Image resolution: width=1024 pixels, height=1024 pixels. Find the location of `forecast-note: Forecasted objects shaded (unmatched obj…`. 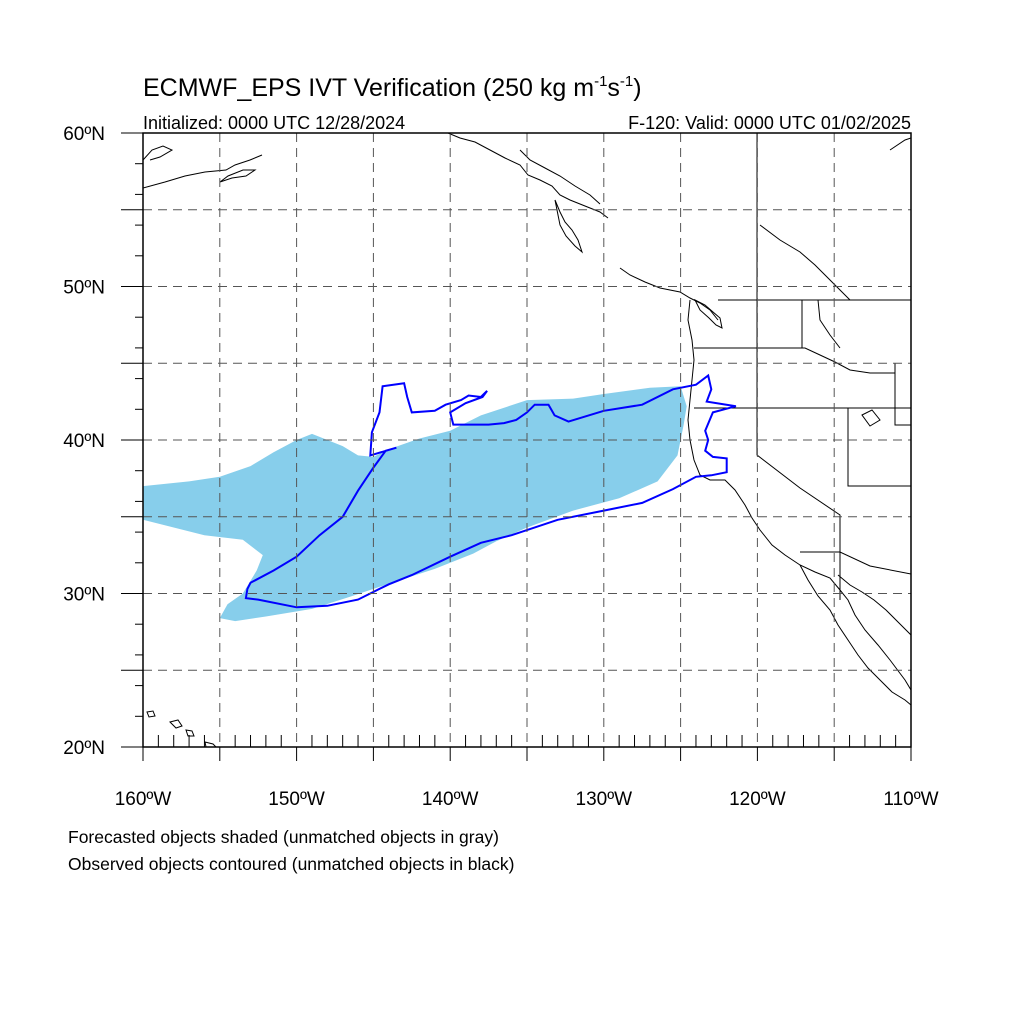

forecast-note: Forecasted objects shaded (unmatched obj… is located at coordinates (283, 837).